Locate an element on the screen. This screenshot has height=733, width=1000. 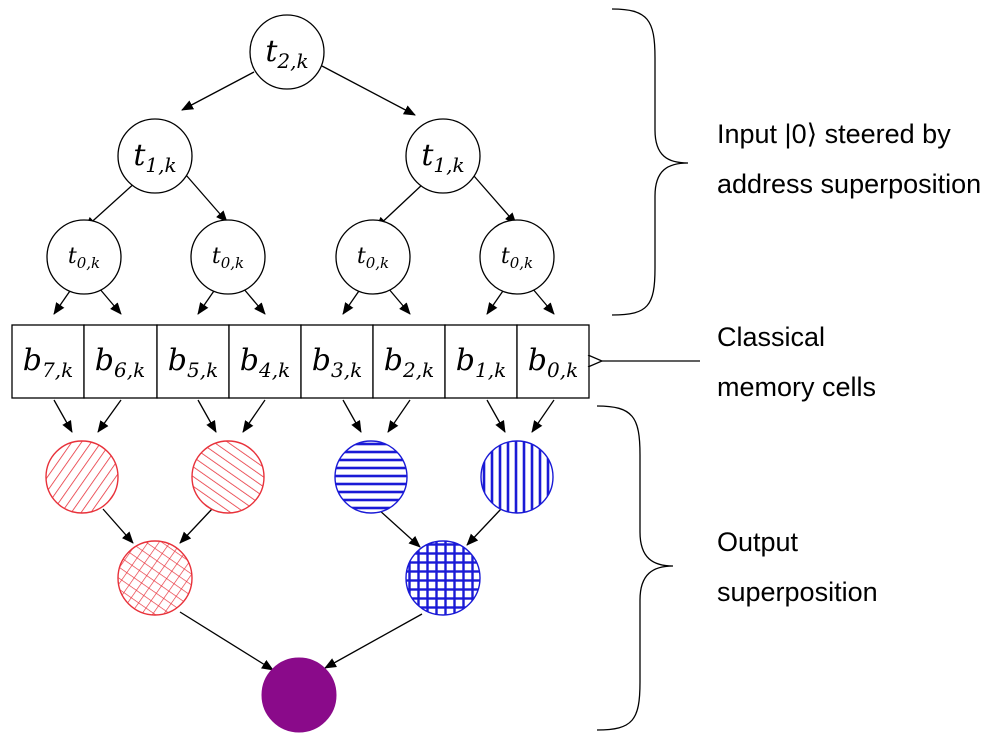
cell-sub: 0,k is located at coordinates (562, 370).